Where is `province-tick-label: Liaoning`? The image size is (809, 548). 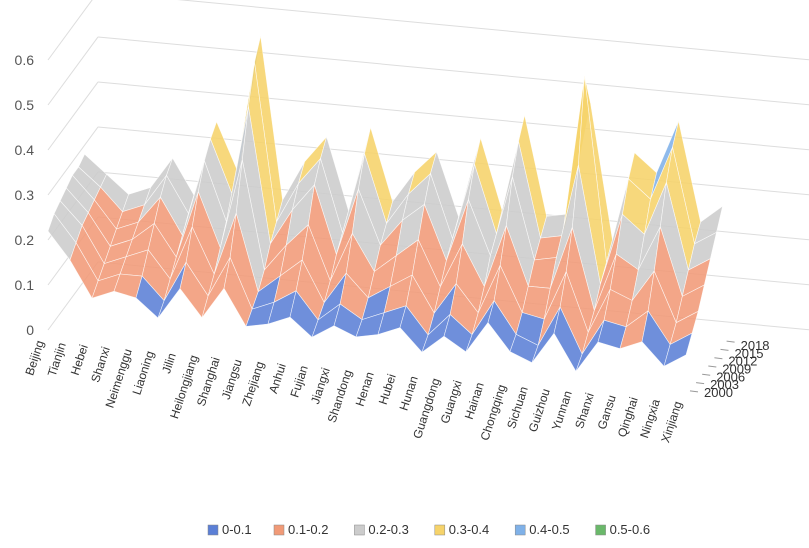 province-tick-label: Liaoning is located at coordinates (143, 372).